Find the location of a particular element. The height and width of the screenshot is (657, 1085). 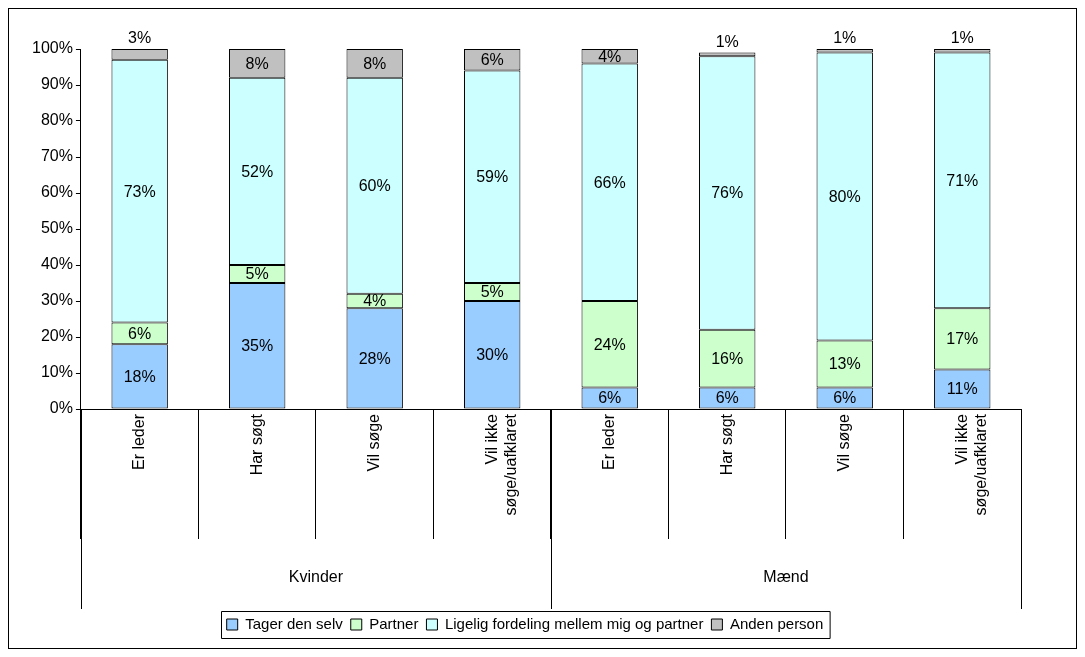

data-label: 17% is located at coordinates (962, 339).